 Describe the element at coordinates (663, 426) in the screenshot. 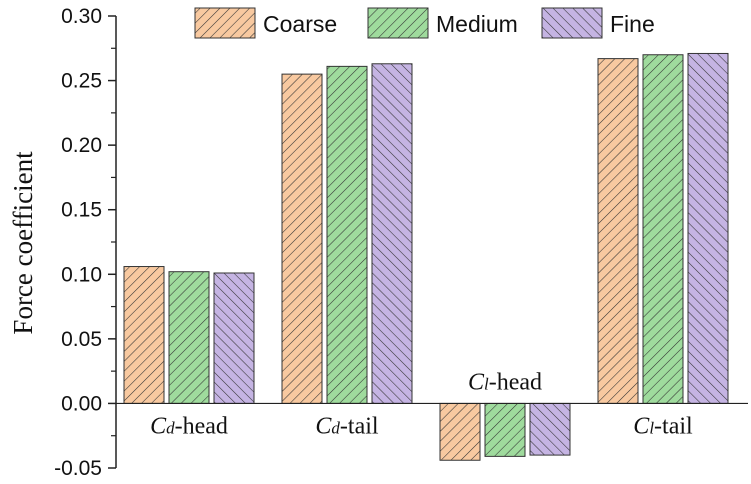

I see `category-label: Cl-tail` at that location.